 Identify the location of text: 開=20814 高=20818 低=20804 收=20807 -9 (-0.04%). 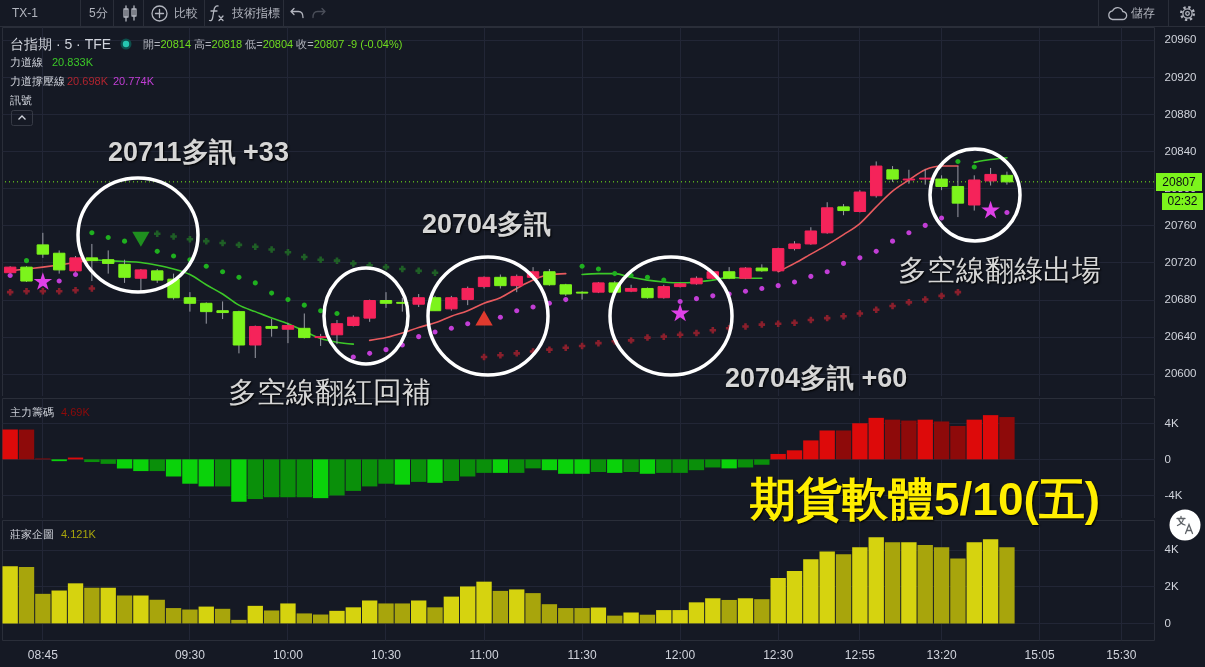
(273, 44).